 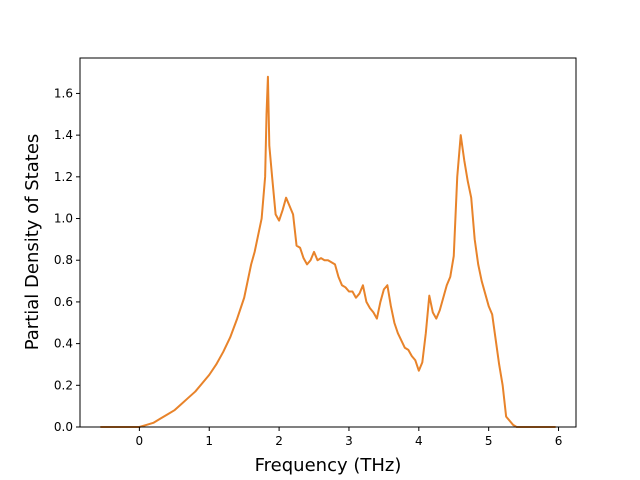 What do you see at coordinates (63, 385) in the screenshot?
I see `y-tick-label: 0.2` at bounding box center [63, 385].